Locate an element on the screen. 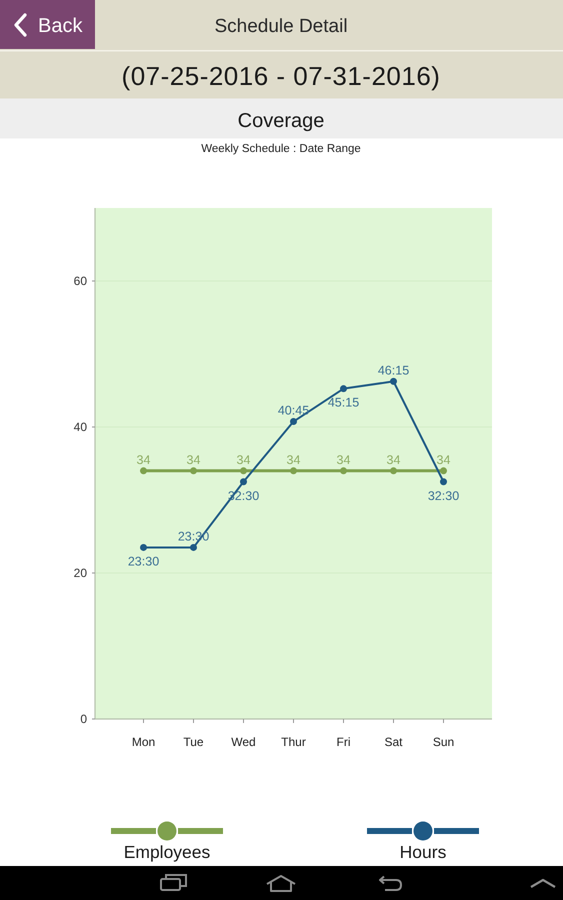 This screenshot has height=900, width=563. legend-label: Employees is located at coordinates (167, 852).